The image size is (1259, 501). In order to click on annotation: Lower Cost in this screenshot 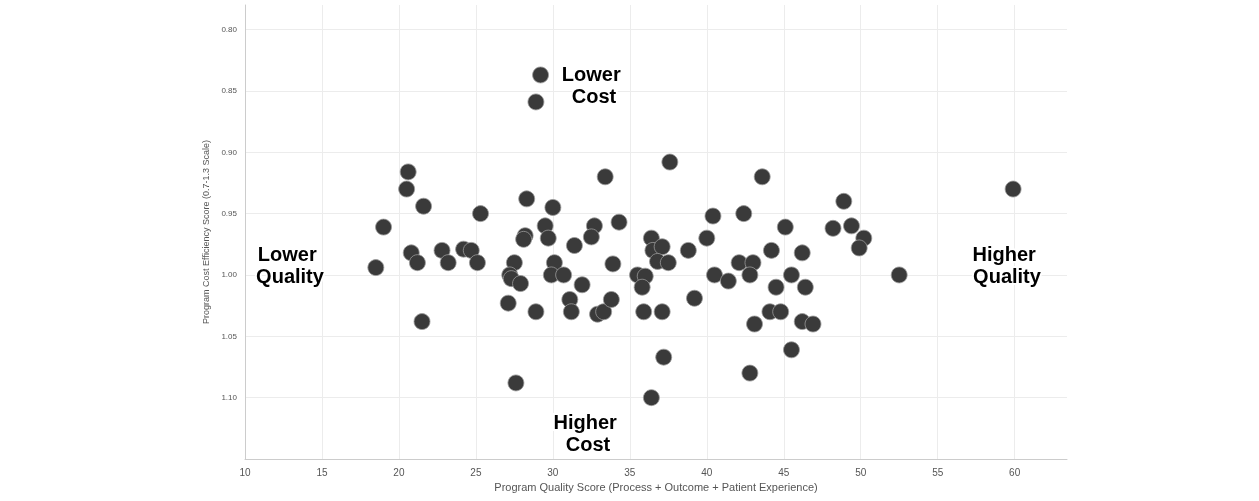, I will do `click(594, 85)`.